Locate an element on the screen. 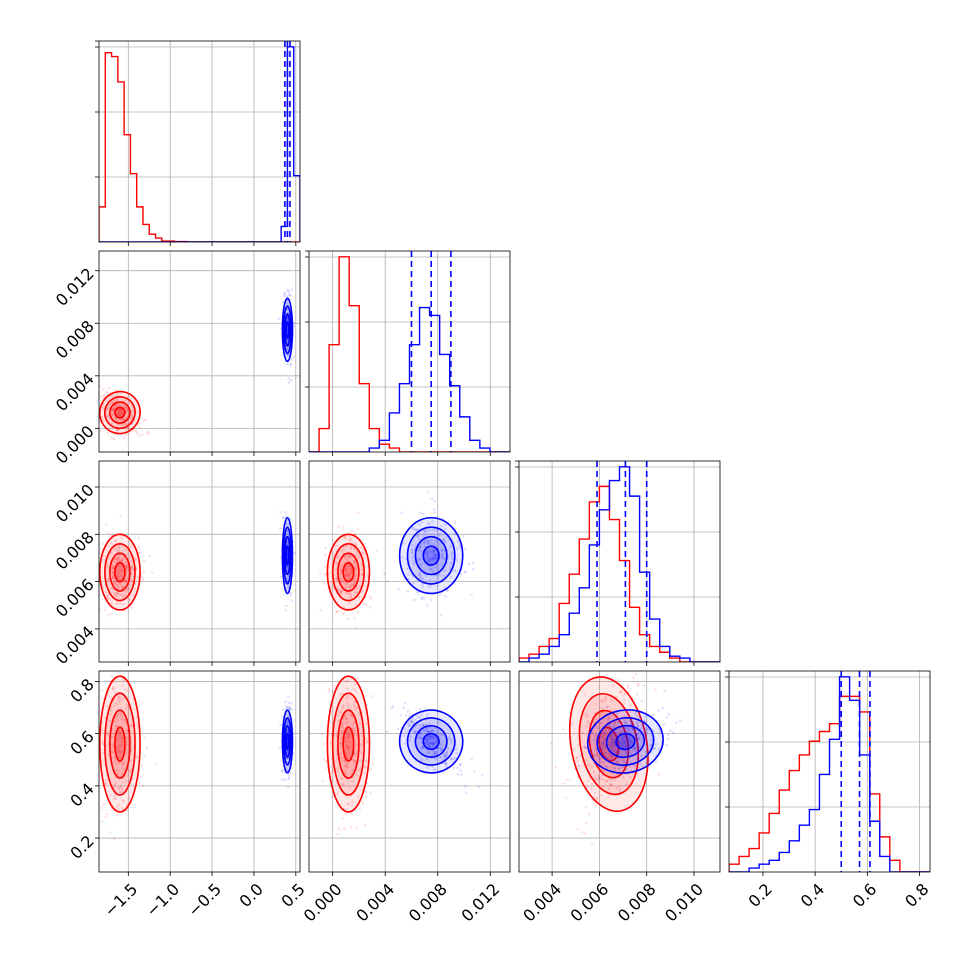 This screenshot has height=970, width=970. histogram-blue-series is located at coordinates (409, 379).